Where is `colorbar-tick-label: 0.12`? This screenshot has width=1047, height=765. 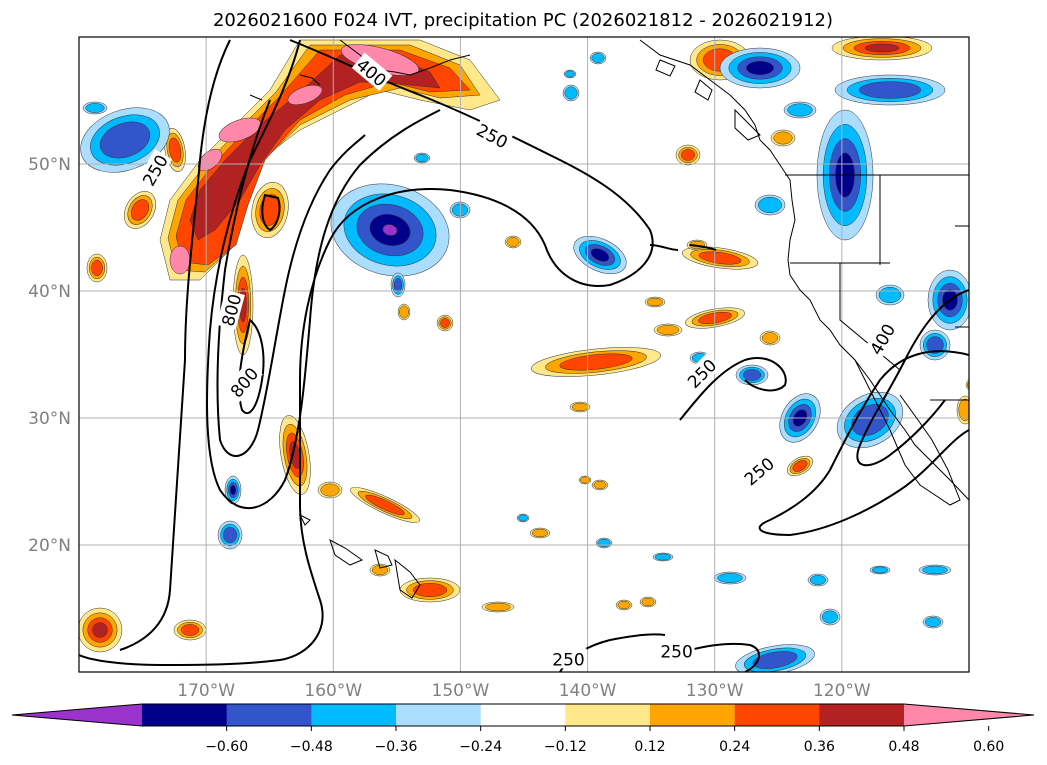 colorbar-tick-label: 0.12 is located at coordinates (649, 747).